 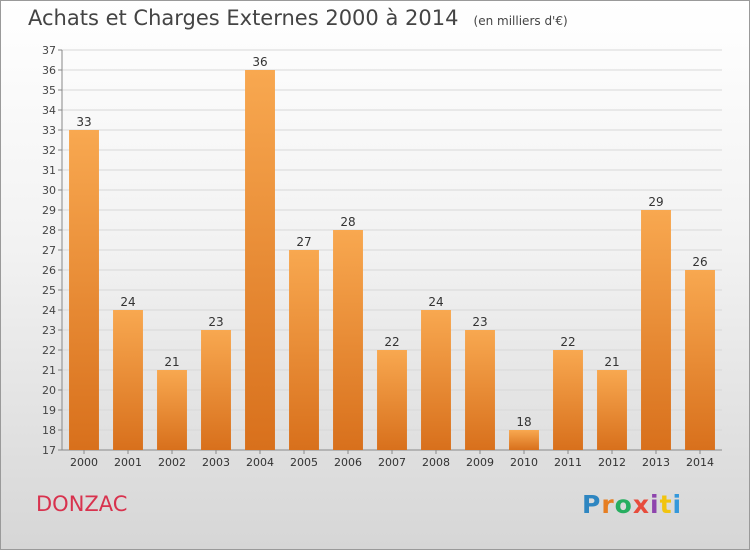 I want to click on bar-2007, so click(x=392, y=400).